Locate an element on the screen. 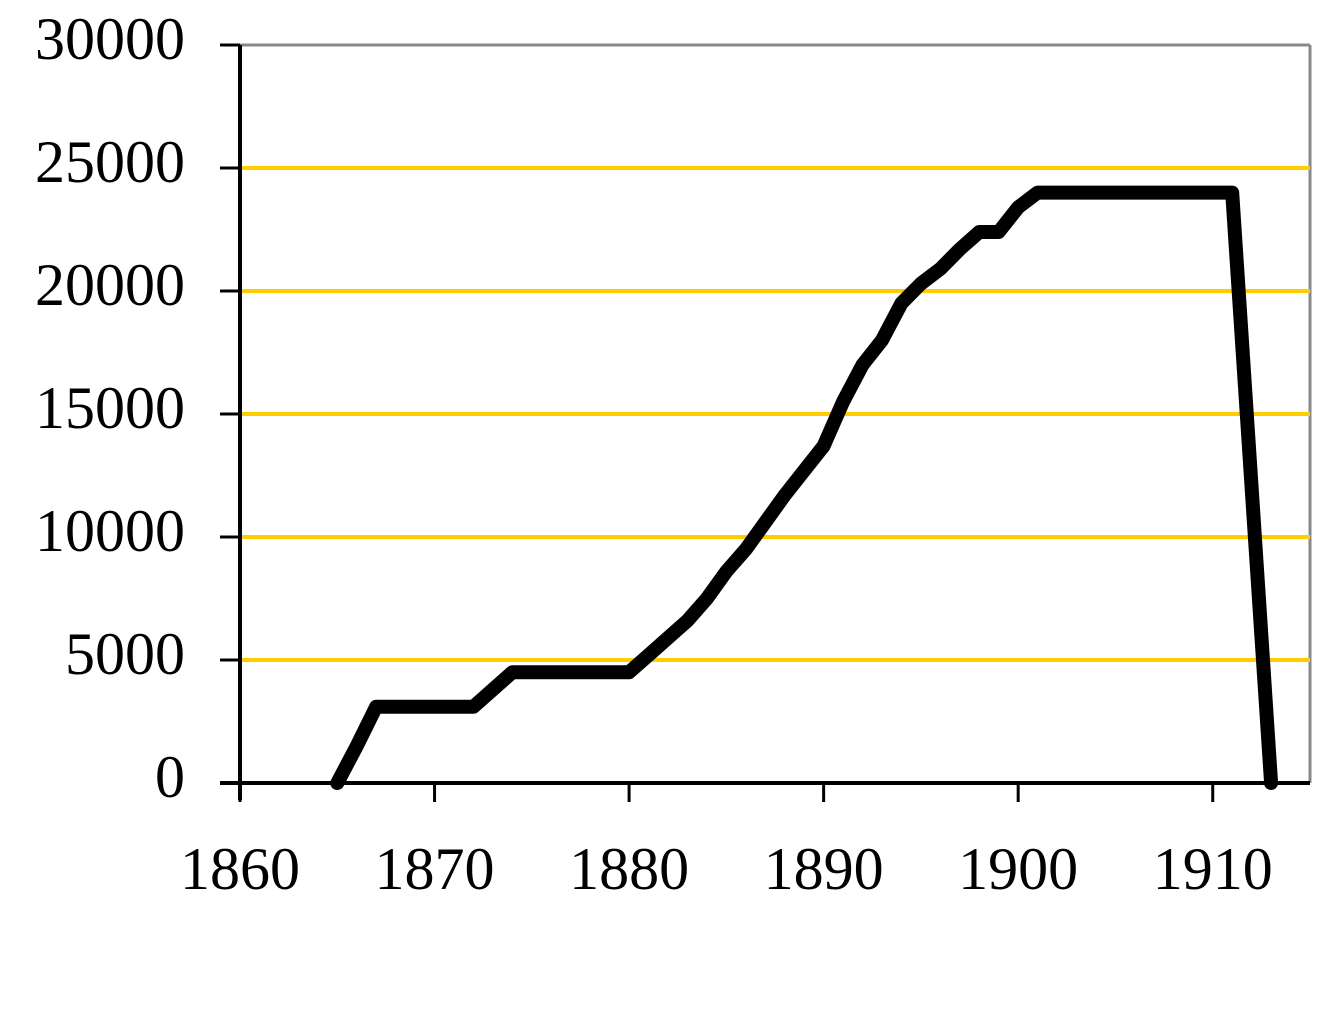 The height and width of the screenshot is (1013, 1344). x-tick-label: 1890 is located at coordinates (824, 869).